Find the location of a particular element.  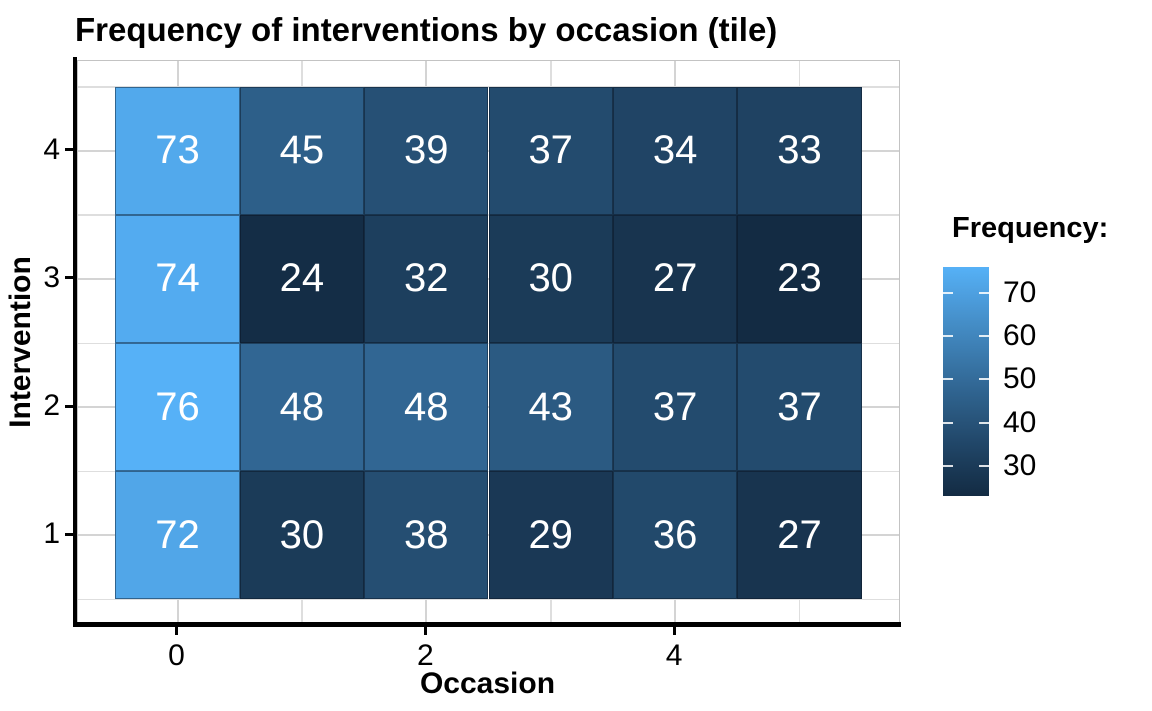

x-tick-label: 4 is located at coordinates (674, 655).